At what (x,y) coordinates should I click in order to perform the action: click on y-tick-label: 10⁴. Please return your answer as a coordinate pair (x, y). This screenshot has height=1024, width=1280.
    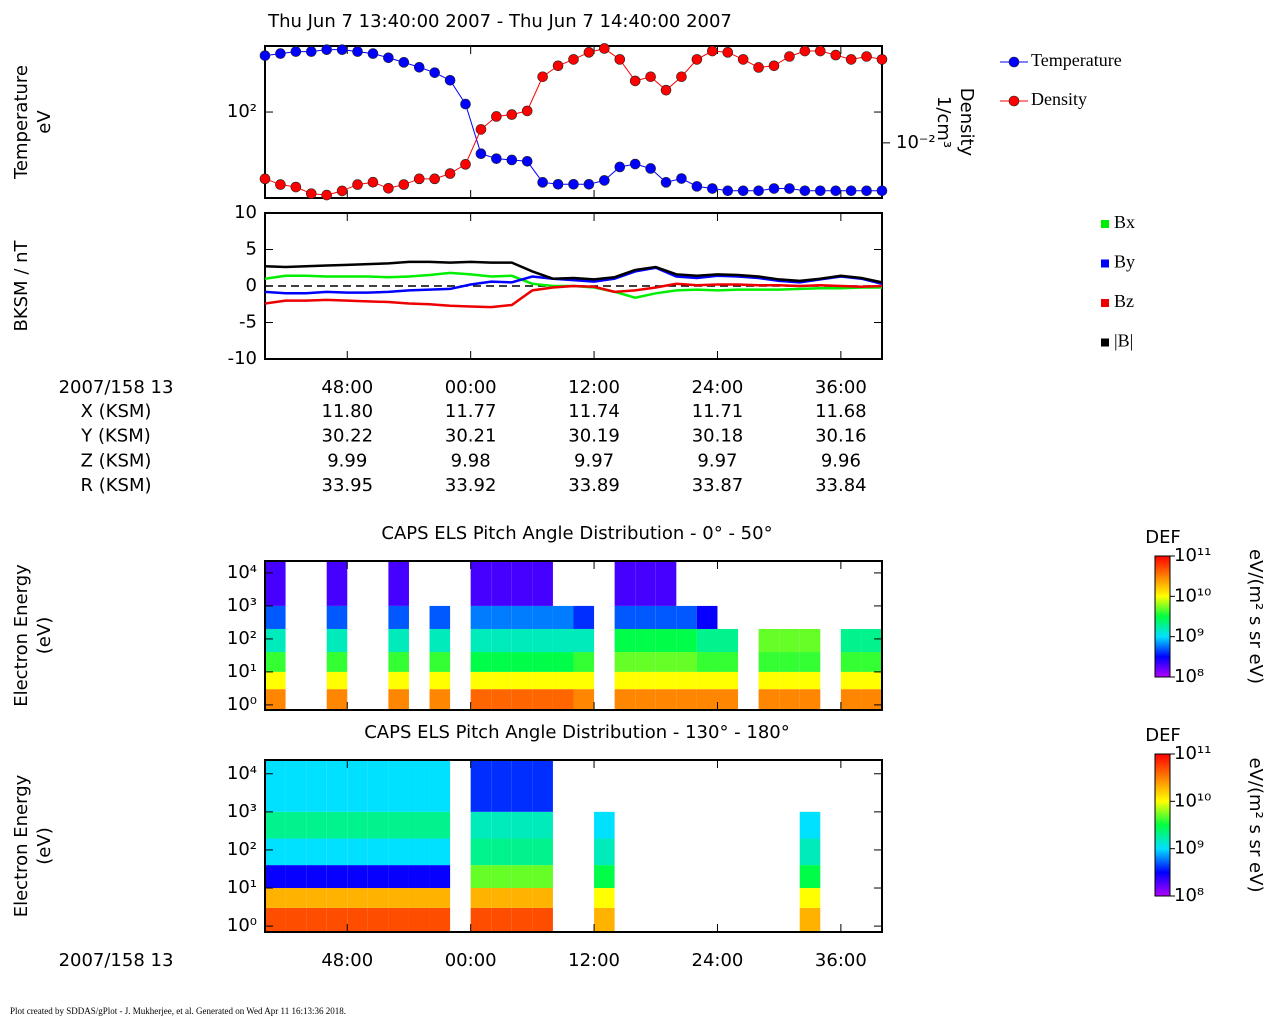
    Looking at the image, I should click on (242, 773).